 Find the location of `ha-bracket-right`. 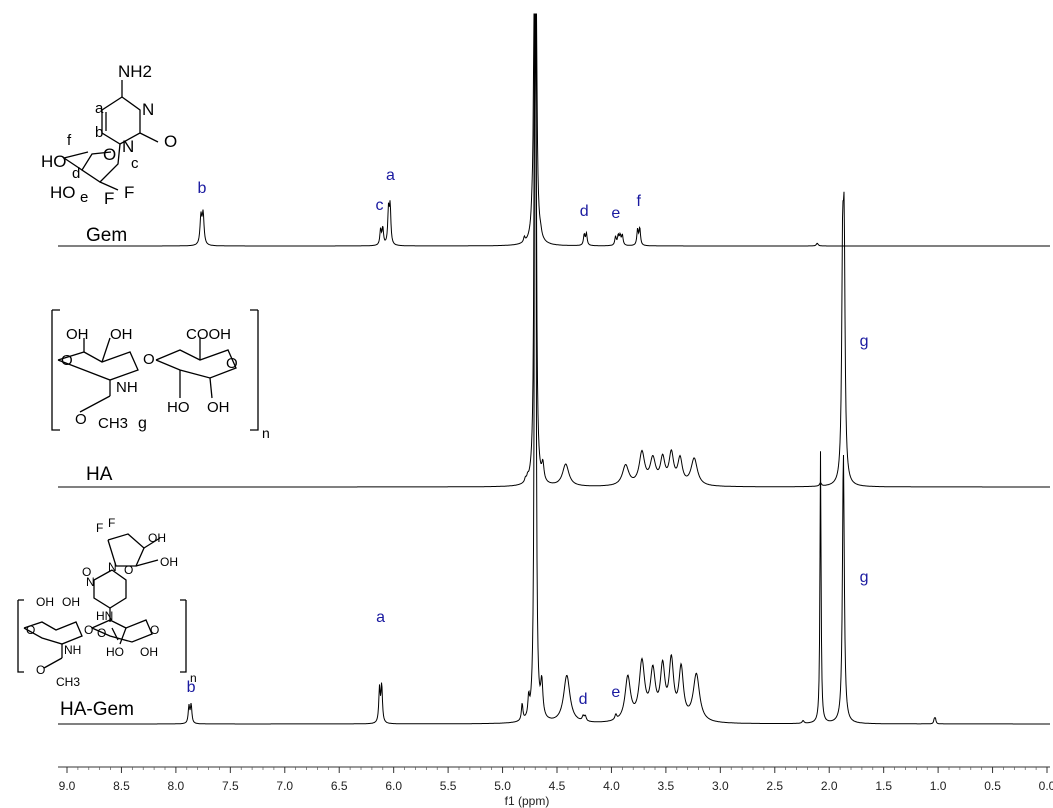

ha-bracket-right is located at coordinates (254, 370).